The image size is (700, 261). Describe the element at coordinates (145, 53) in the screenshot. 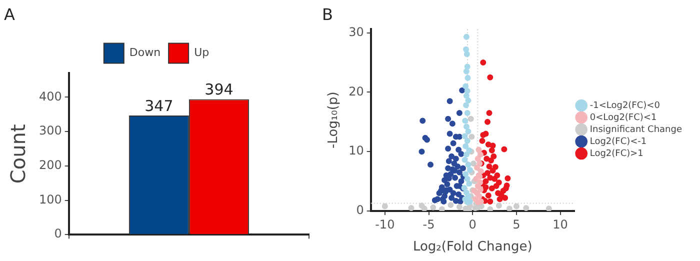

I see `legend-label: Down` at that location.